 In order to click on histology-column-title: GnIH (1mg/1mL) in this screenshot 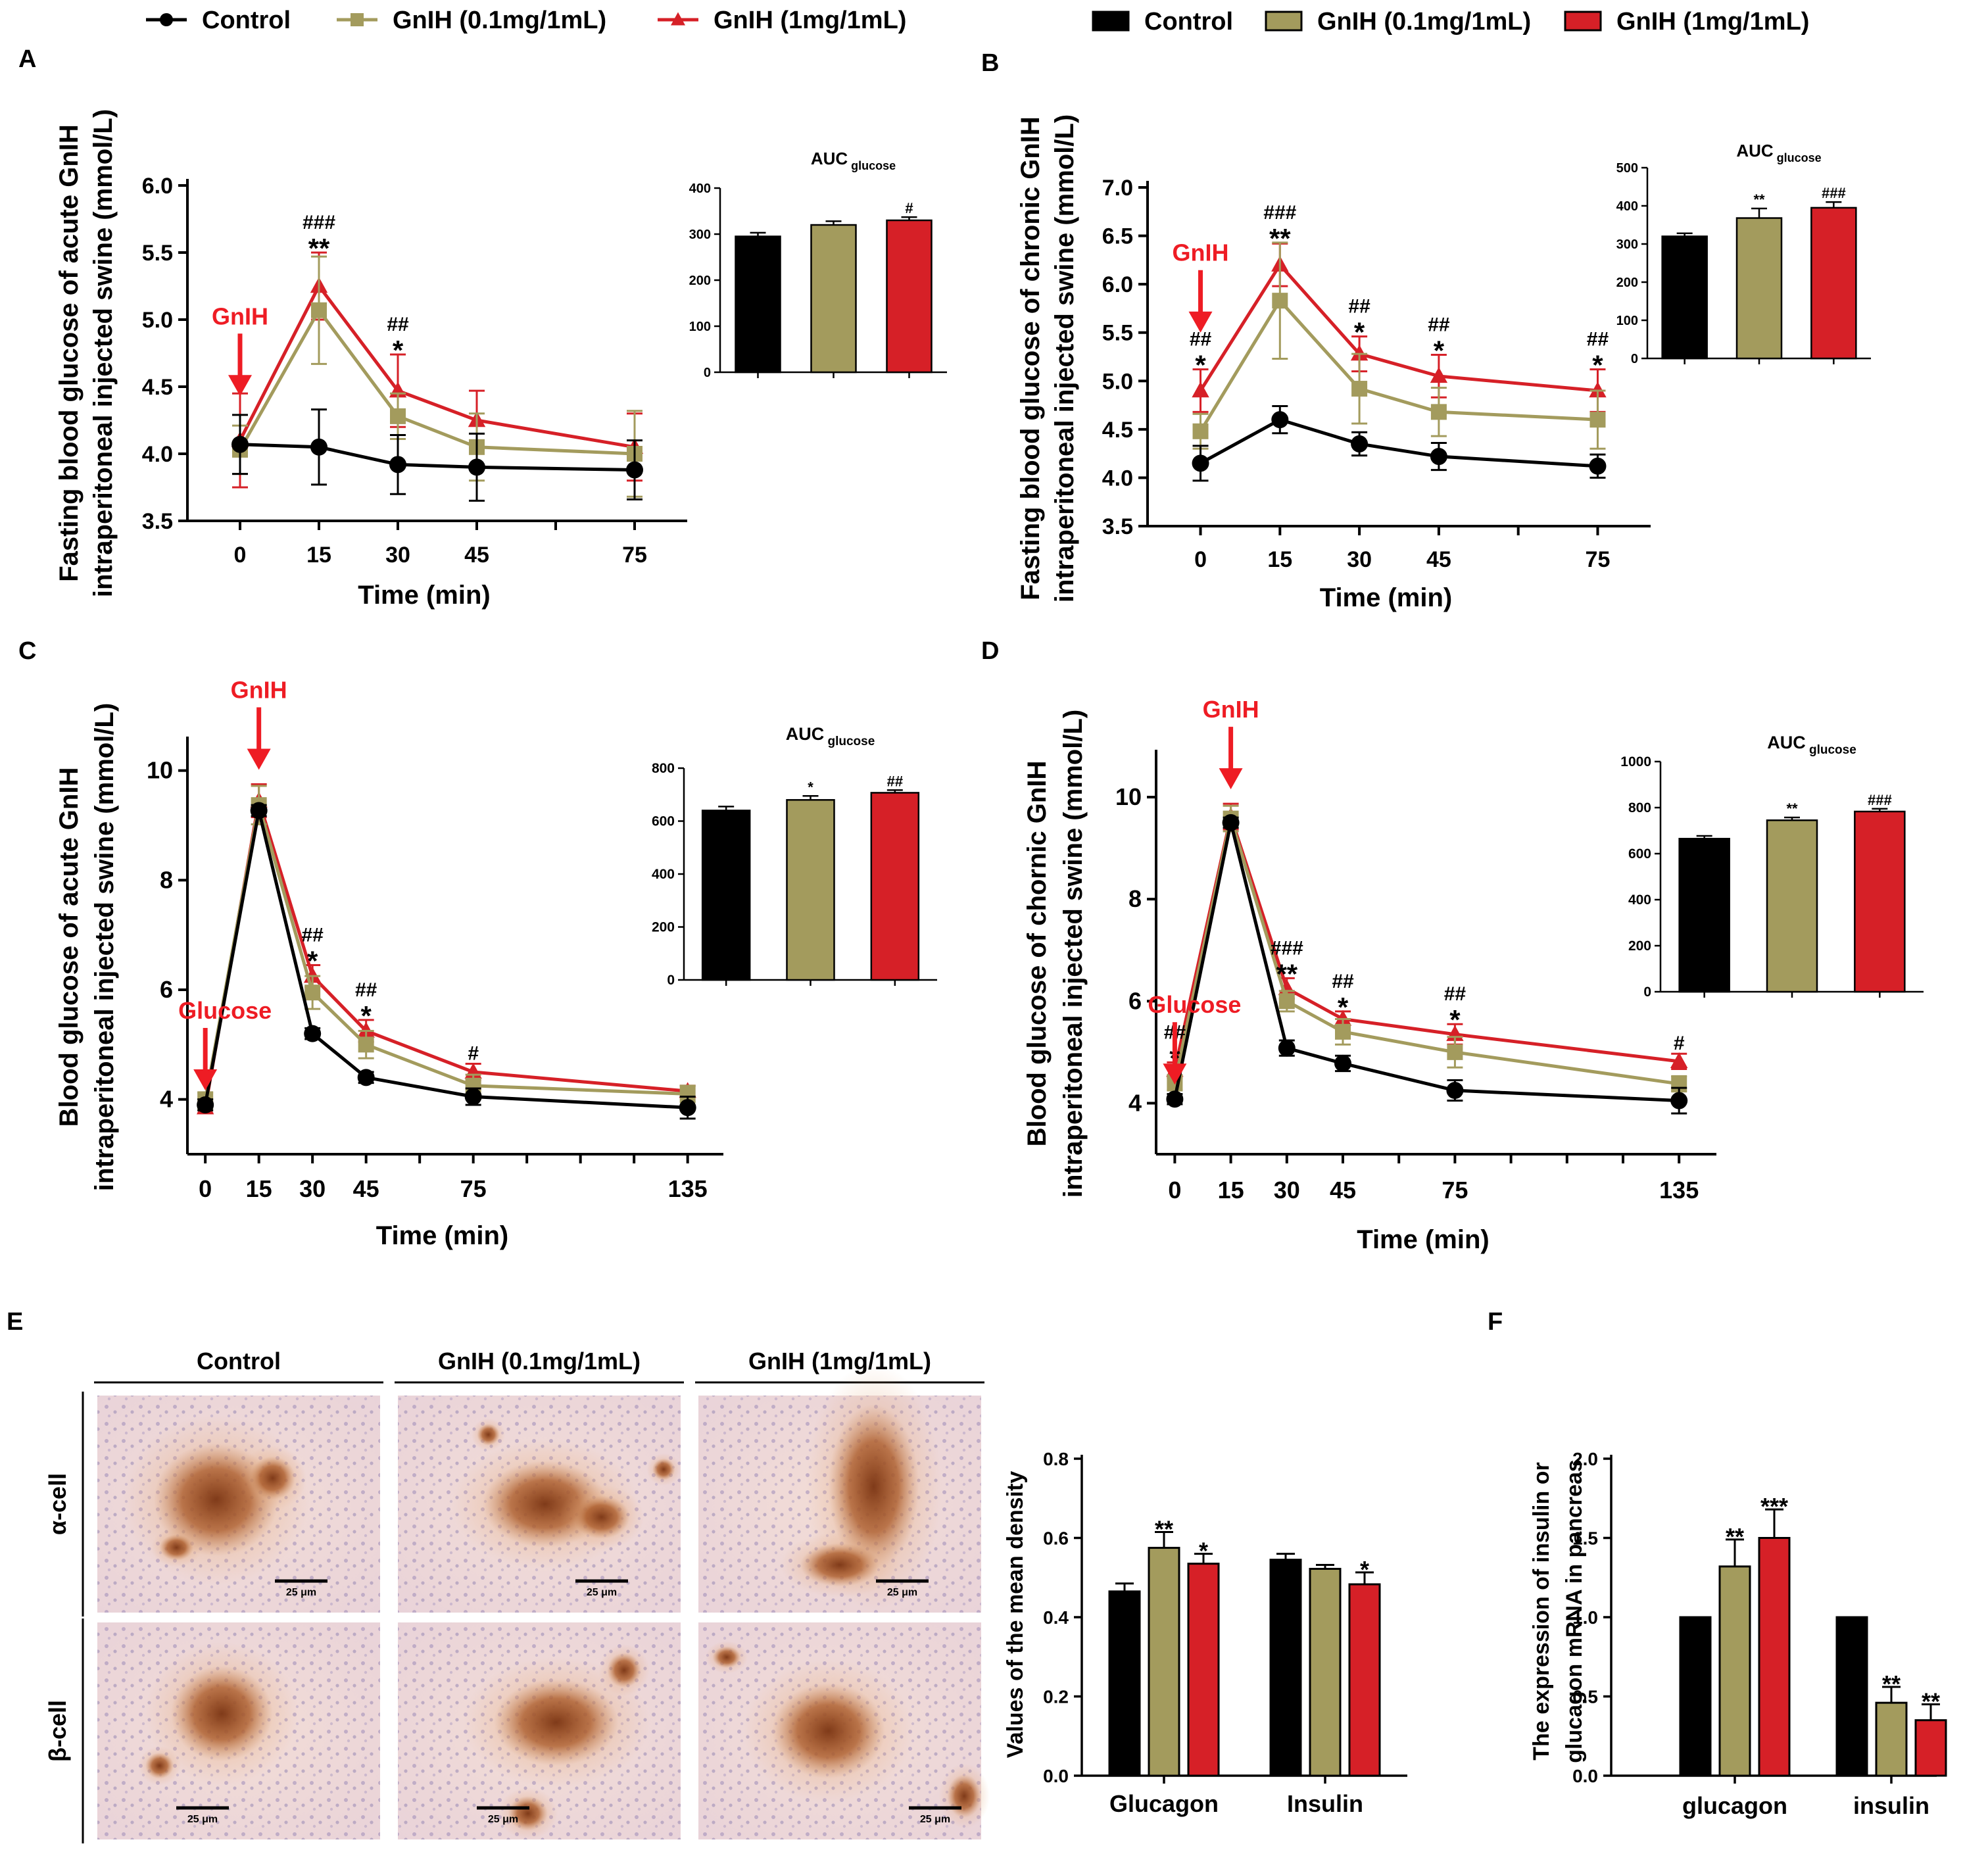, I will do `click(839, 1361)`.